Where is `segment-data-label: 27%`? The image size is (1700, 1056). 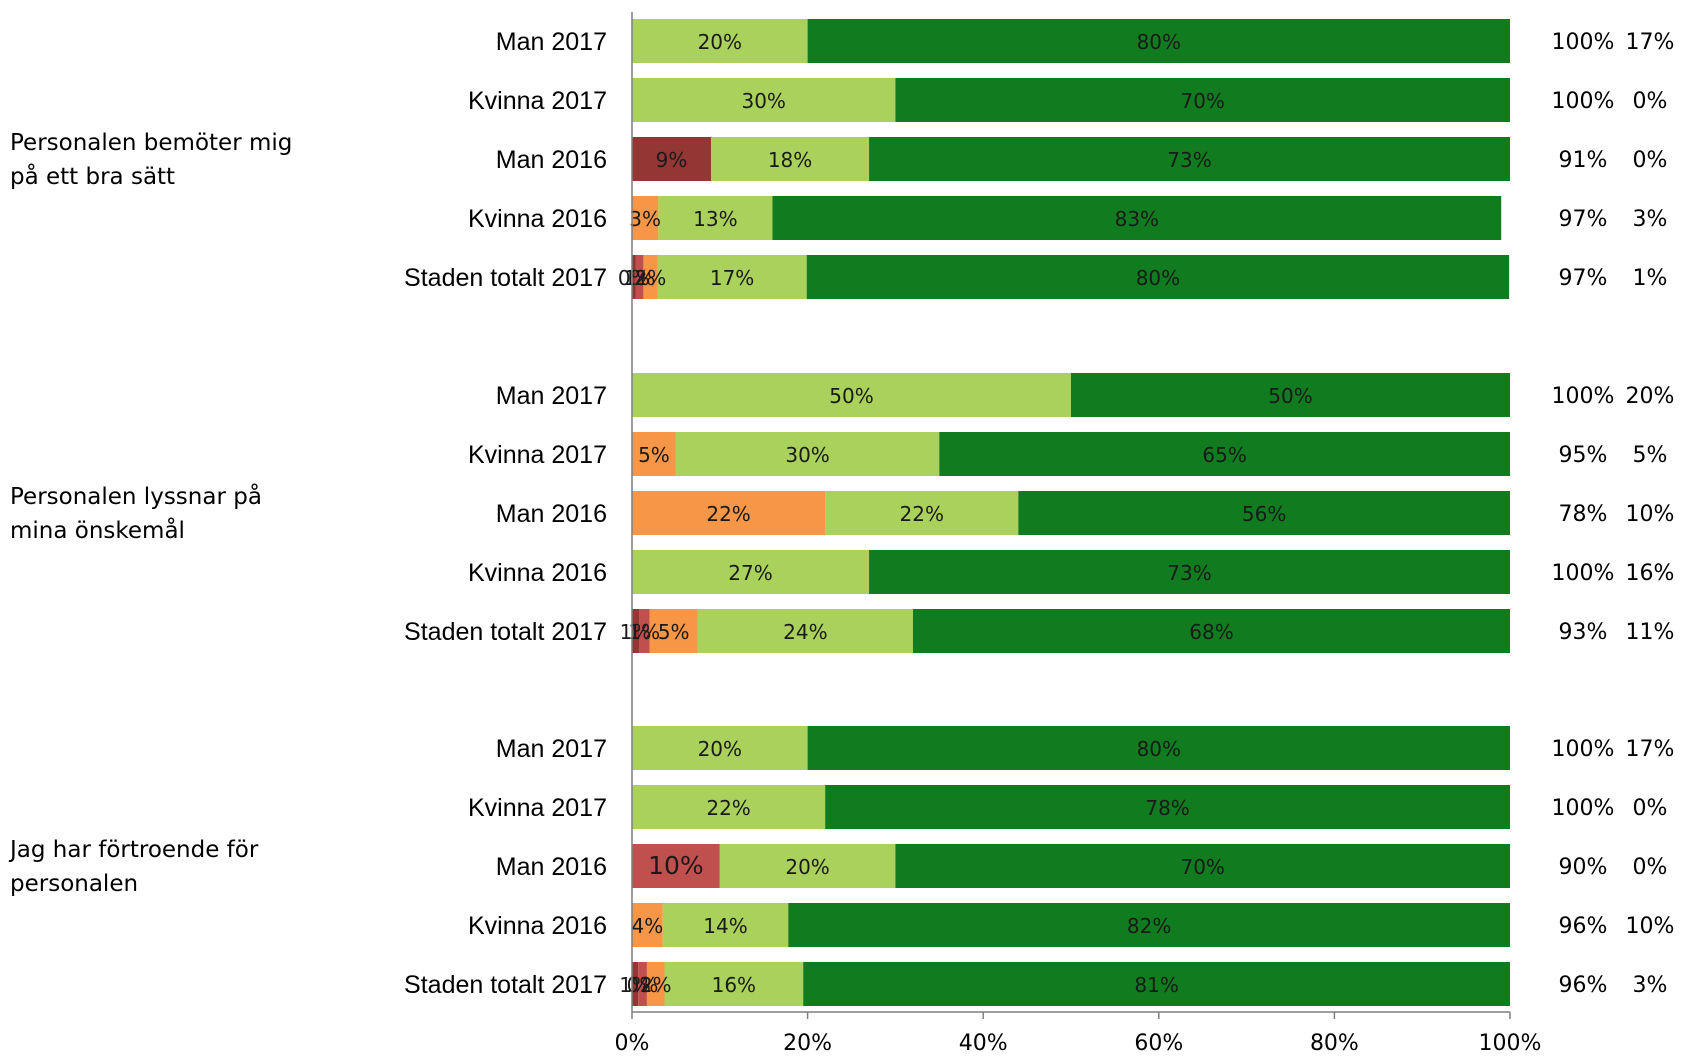
segment-data-label: 27% is located at coordinates (750, 573).